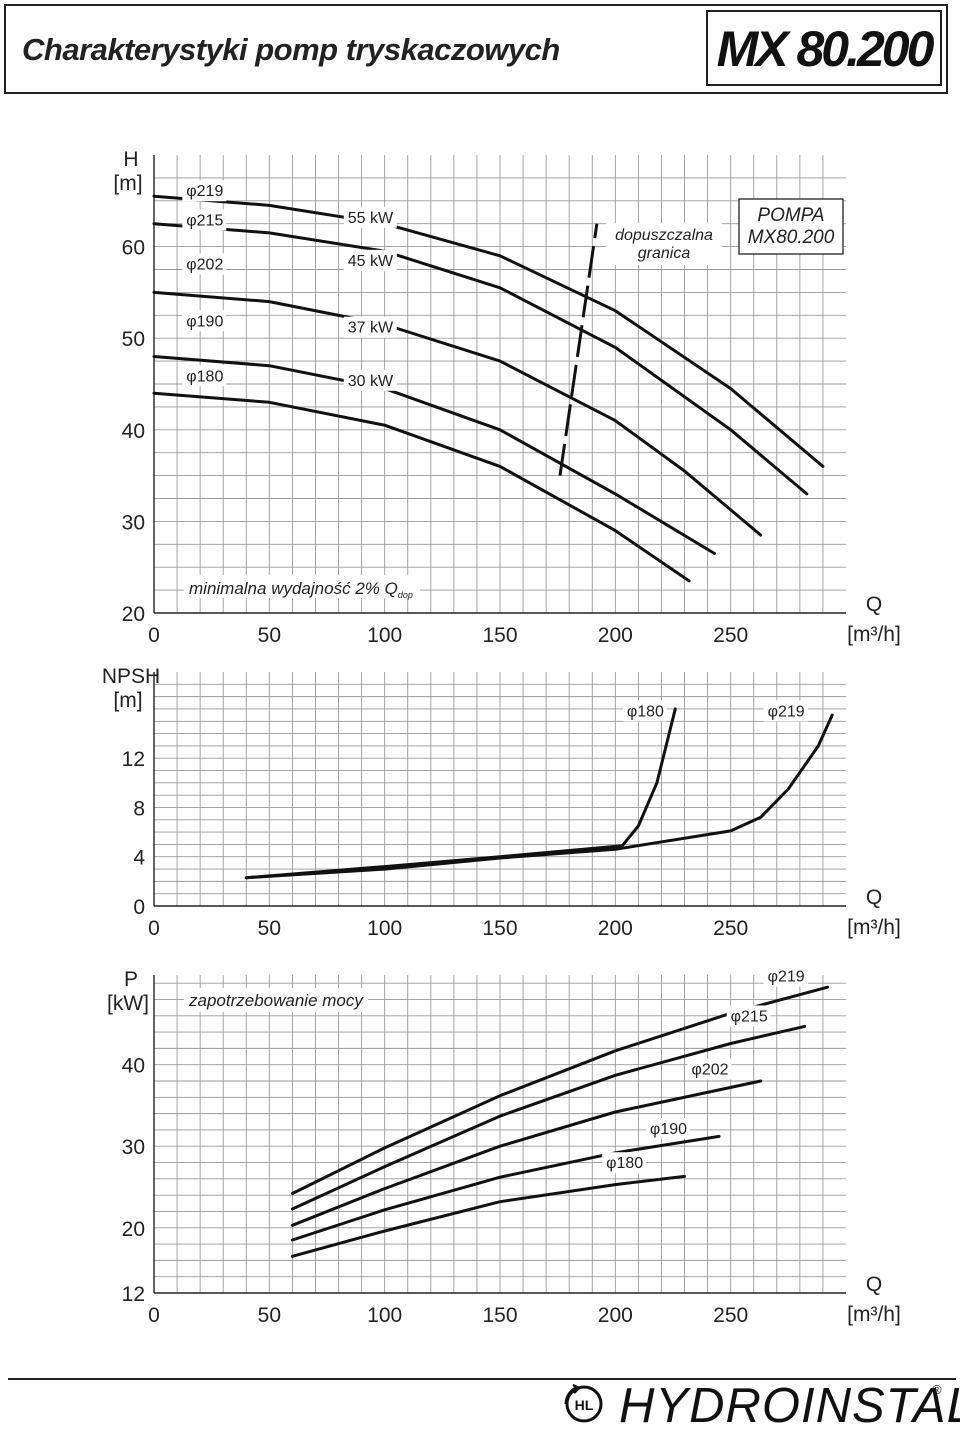 This screenshot has width=960, height=1434. Describe the element at coordinates (139, 907) in the screenshot. I see `y-tick-label: 0` at that location.